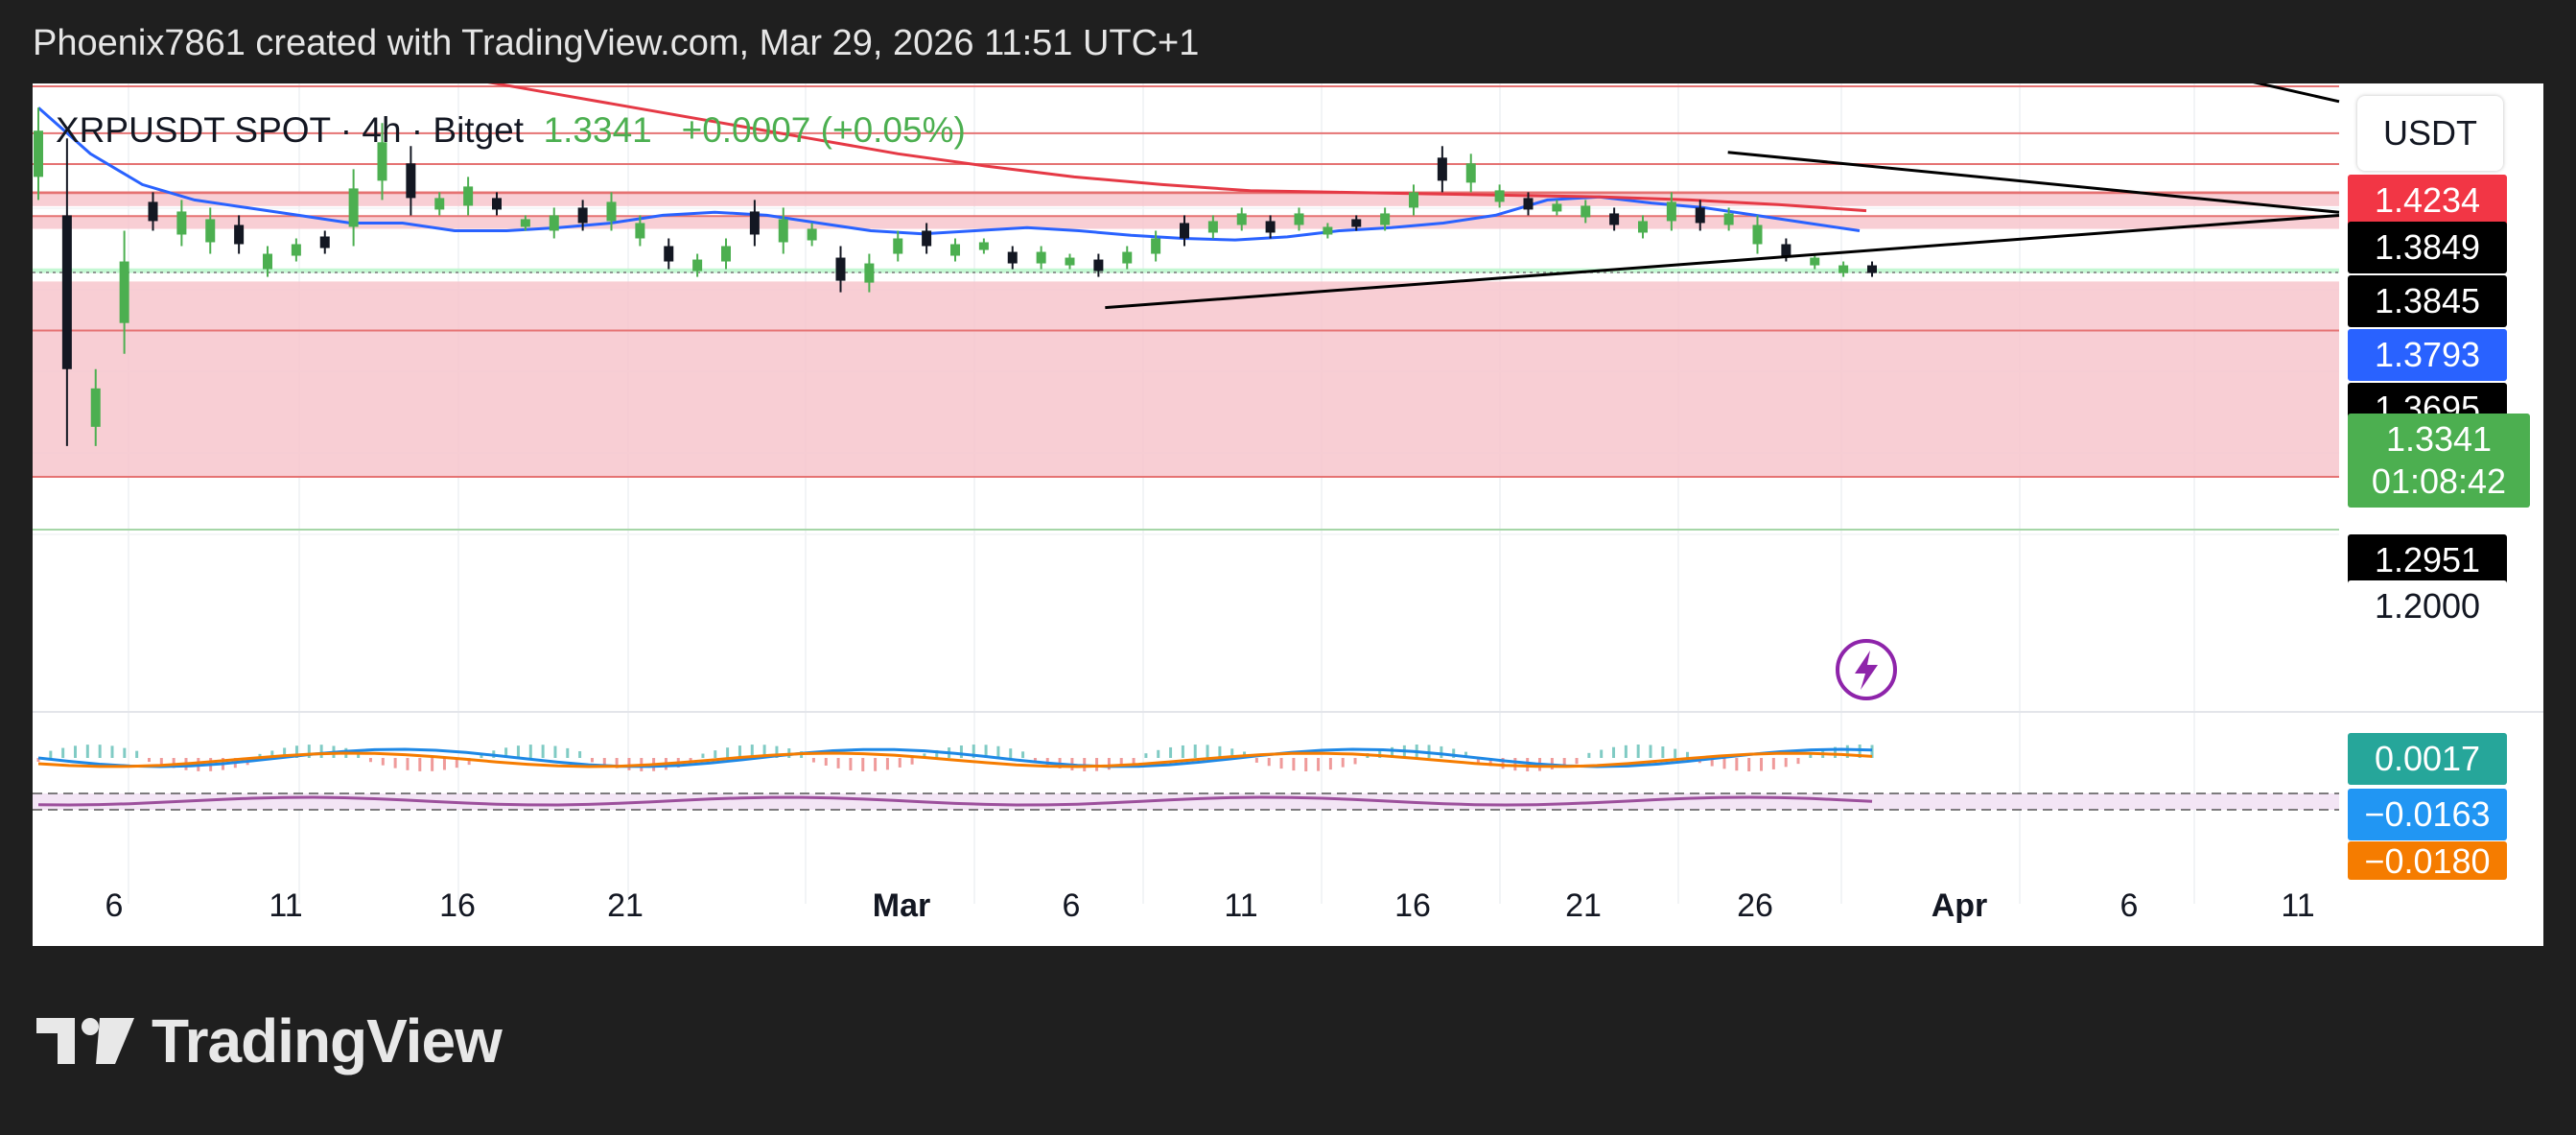 The width and height of the screenshot is (2576, 1135). What do you see at coordinates (597, 130) in the screenshot?
I see `last-price: 1.3341` at bounding box center [597, 130].